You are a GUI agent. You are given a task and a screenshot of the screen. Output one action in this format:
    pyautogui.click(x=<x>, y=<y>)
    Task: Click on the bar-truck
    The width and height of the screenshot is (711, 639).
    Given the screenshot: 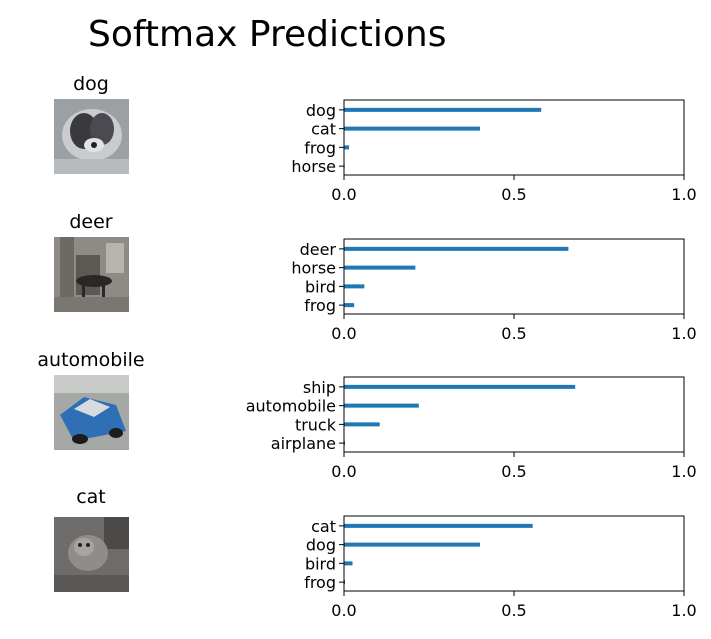 What is the action you would take?
    pyautogui.click(x=362, y=424)
    